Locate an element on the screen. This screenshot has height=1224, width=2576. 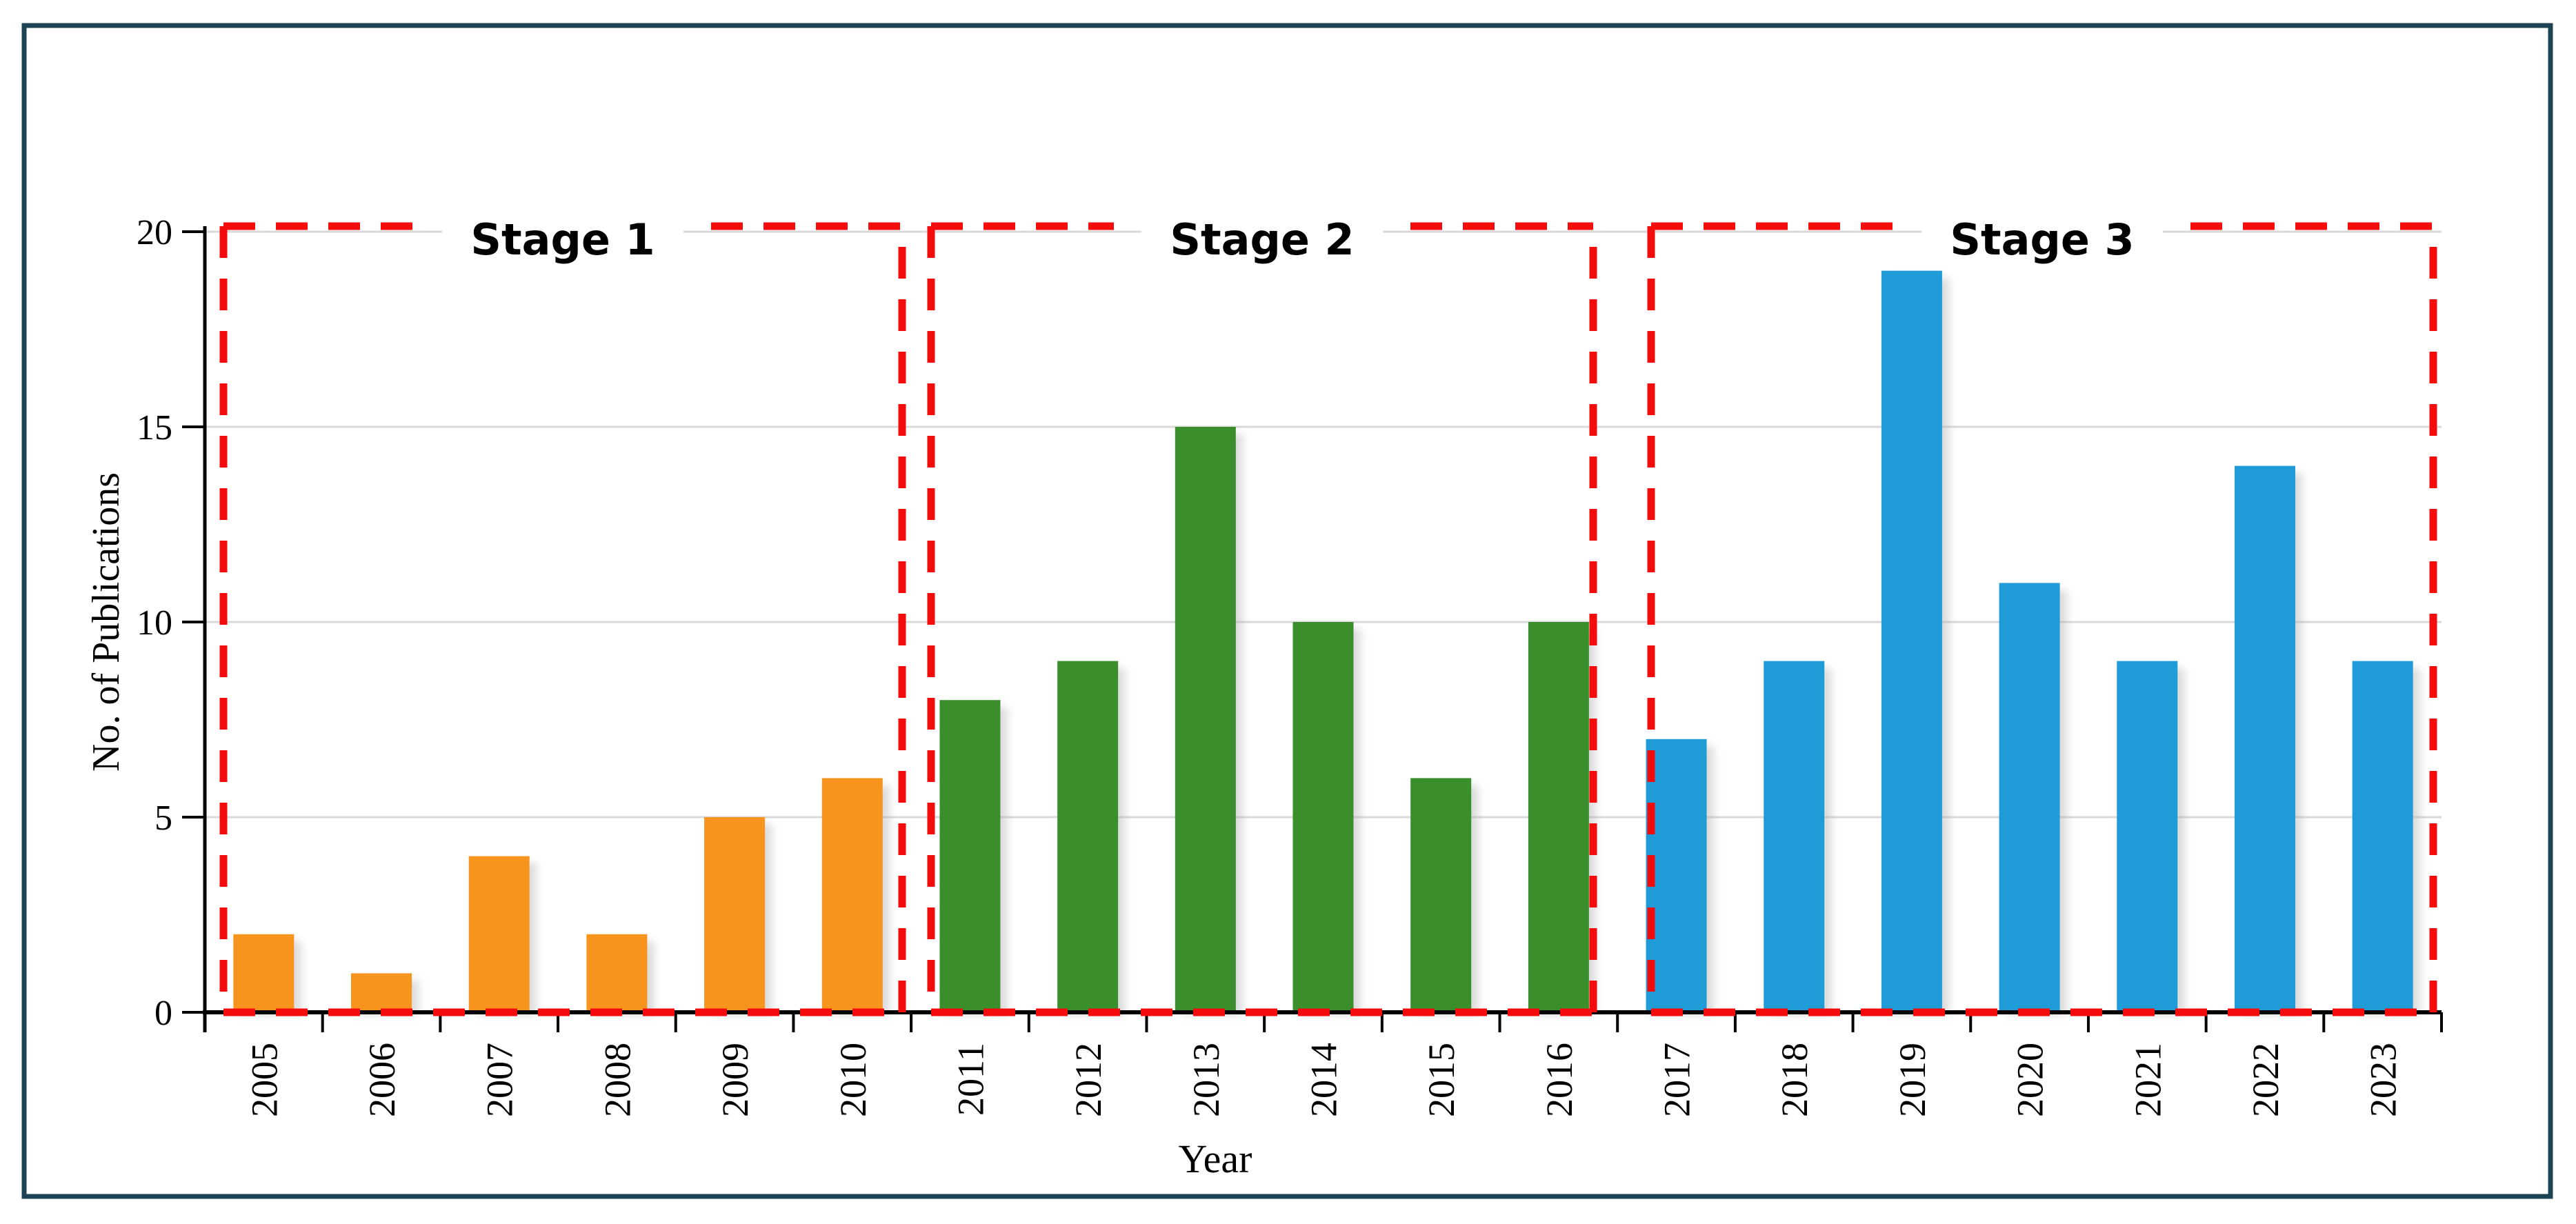
x-tick-label-2011: 2011 is located at coordinates (970, 1079).